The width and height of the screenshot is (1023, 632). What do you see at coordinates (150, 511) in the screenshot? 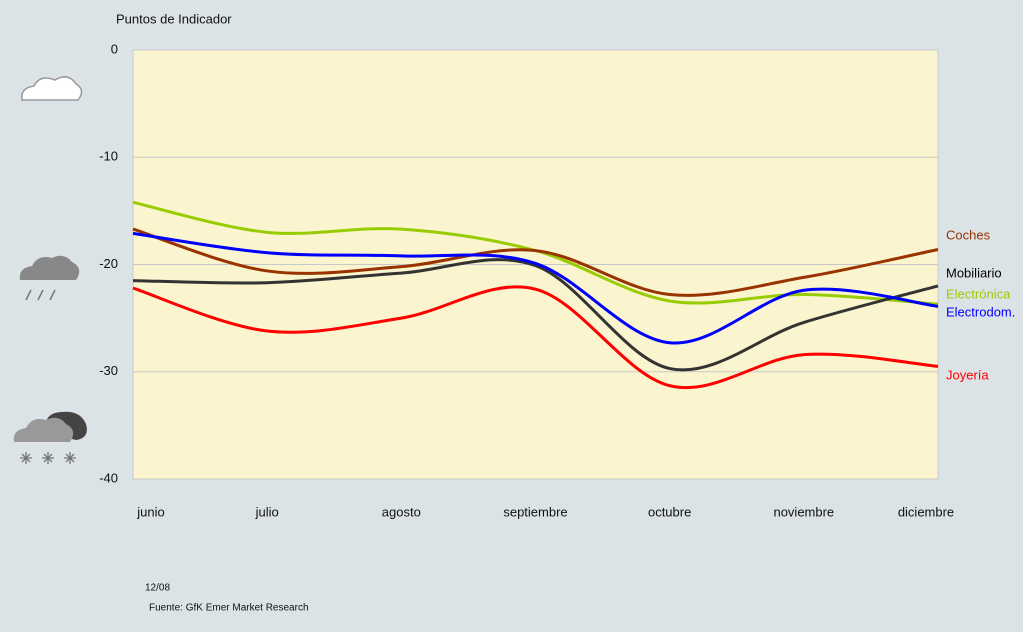
I see `x-tick-label: junio` at bounding box center [150, 511].